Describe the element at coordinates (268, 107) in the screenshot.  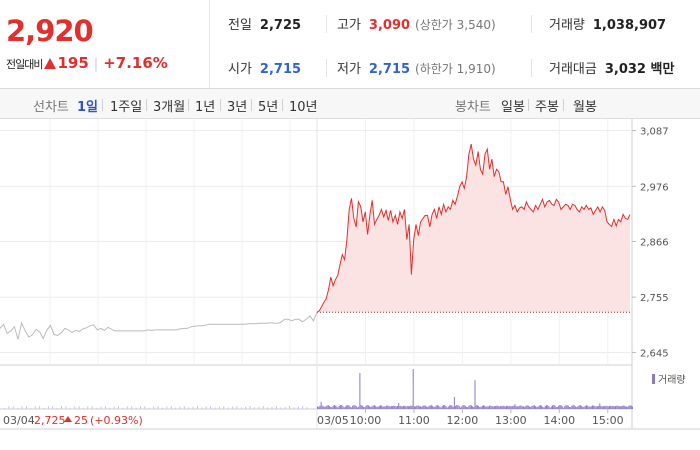
I see `period-tab-5y: 5년` at that location.